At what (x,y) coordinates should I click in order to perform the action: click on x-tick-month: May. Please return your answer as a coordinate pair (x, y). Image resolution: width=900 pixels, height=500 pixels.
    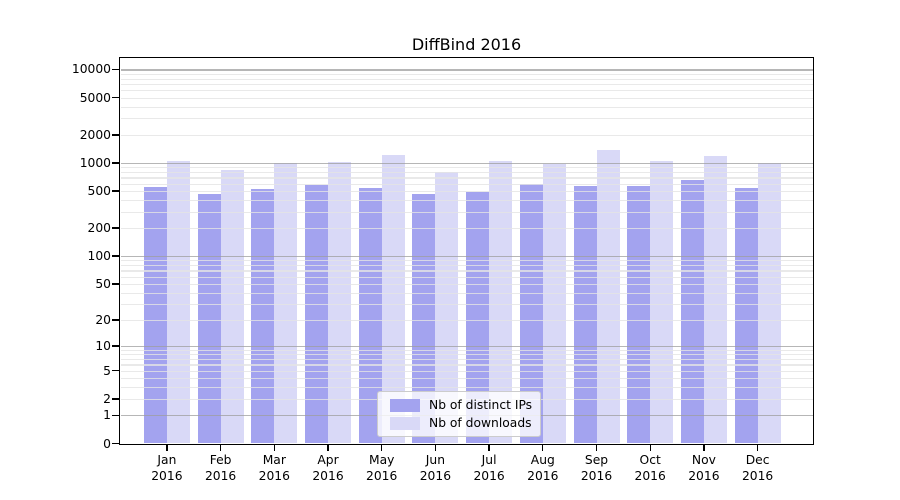
    Looking at the image, I should click on (381, 460).